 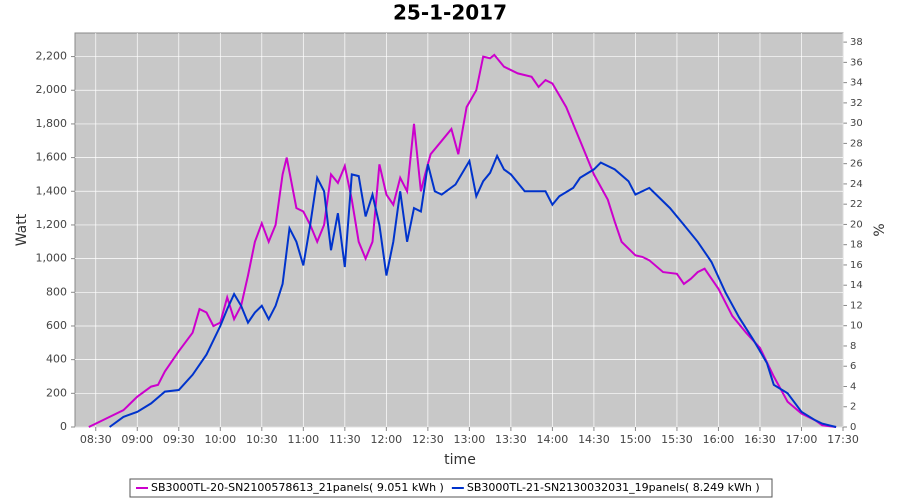 I want to click on y2-tick-label: 20, so click(x=856, y=224).